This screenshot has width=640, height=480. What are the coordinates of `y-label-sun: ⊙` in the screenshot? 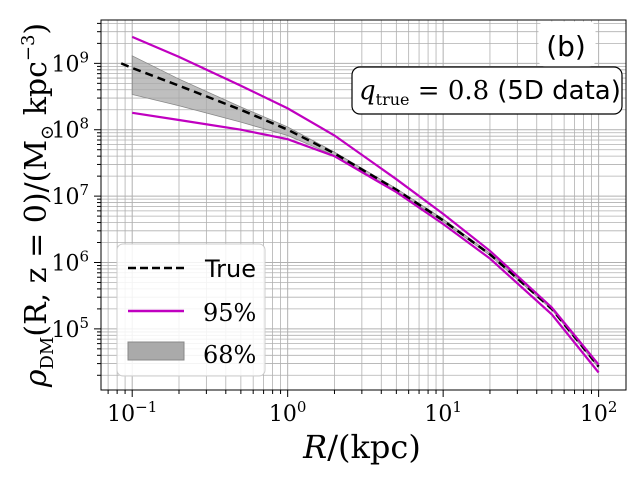 It's located at (47, 132).